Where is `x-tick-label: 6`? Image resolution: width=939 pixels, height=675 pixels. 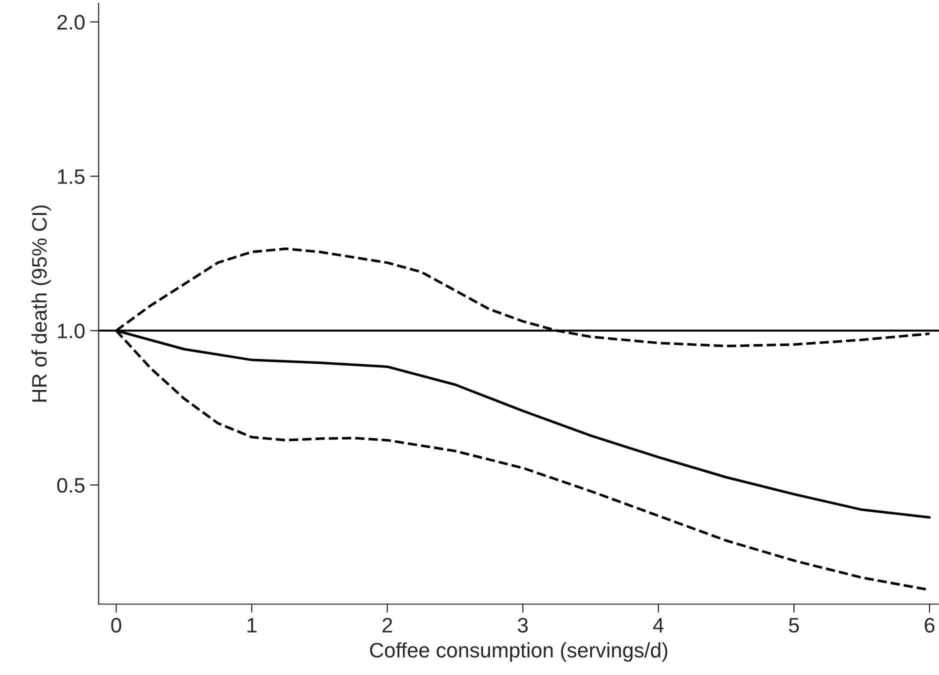
x-tick-label: 6 is located at coordinates (929, 625).